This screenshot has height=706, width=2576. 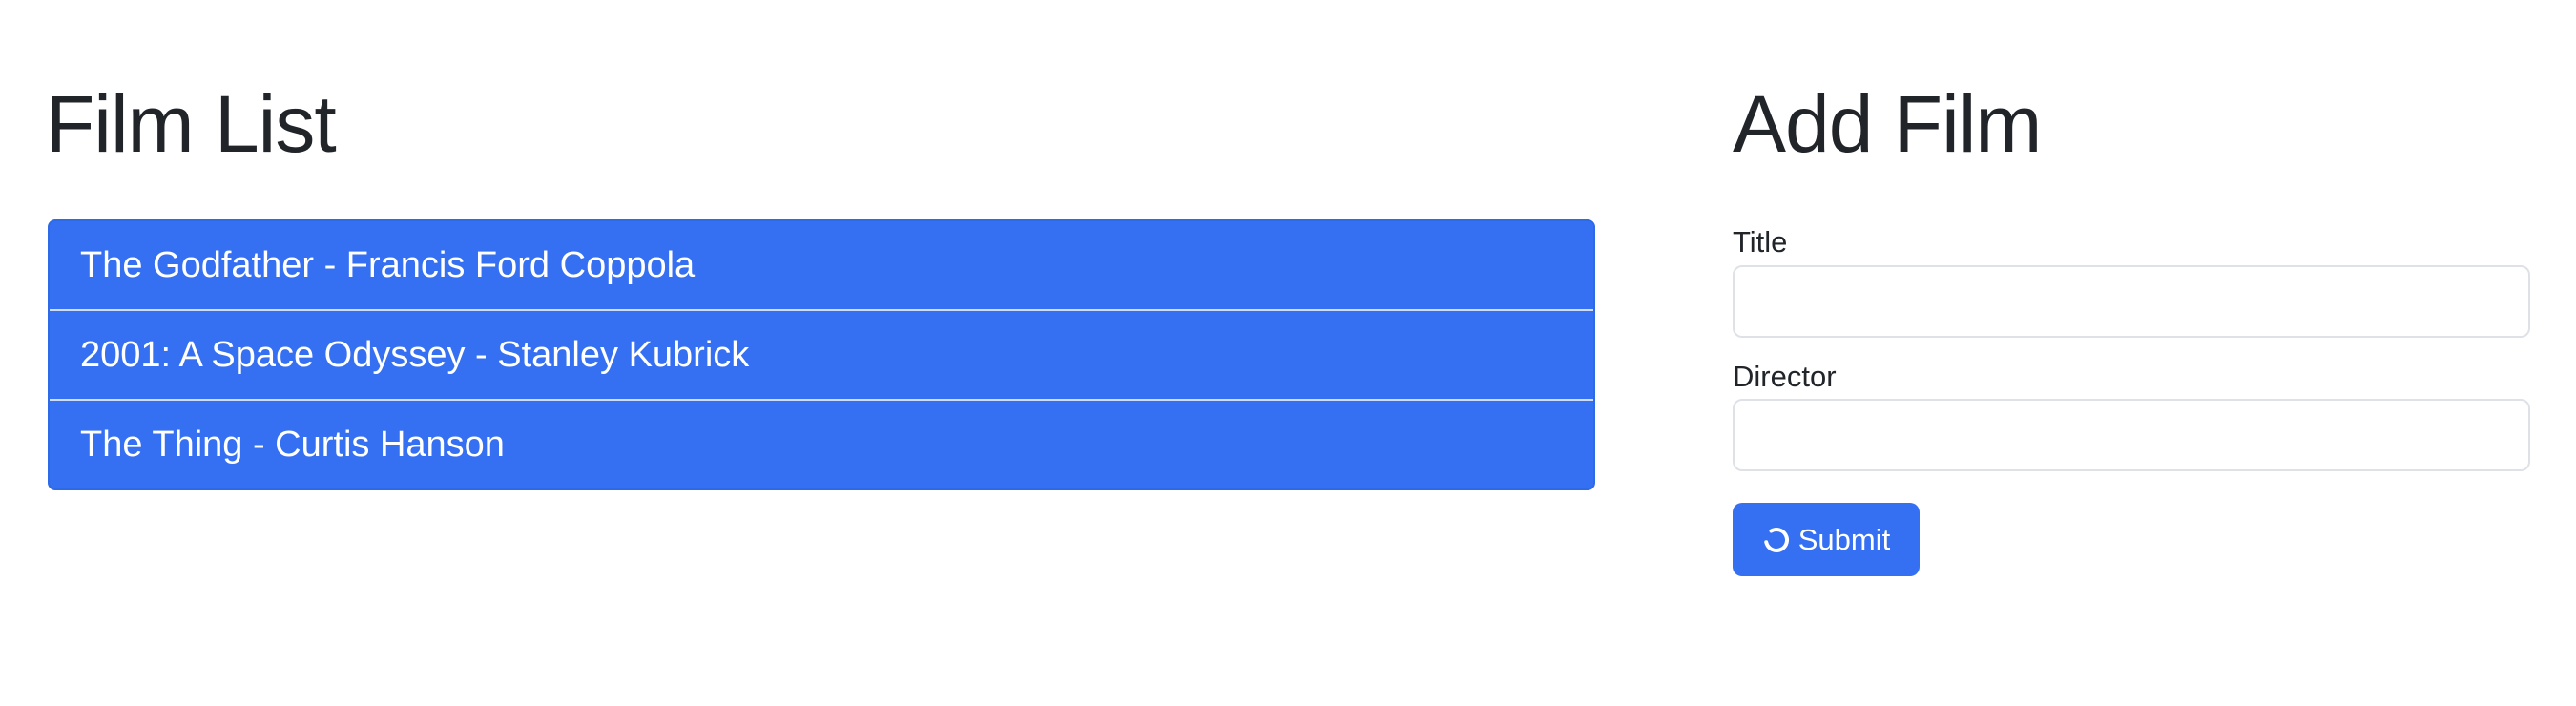 I want to click on film-list-item: 2001: A Space Odyssey - Stanley Kubrick, so click(x=821, y=354).